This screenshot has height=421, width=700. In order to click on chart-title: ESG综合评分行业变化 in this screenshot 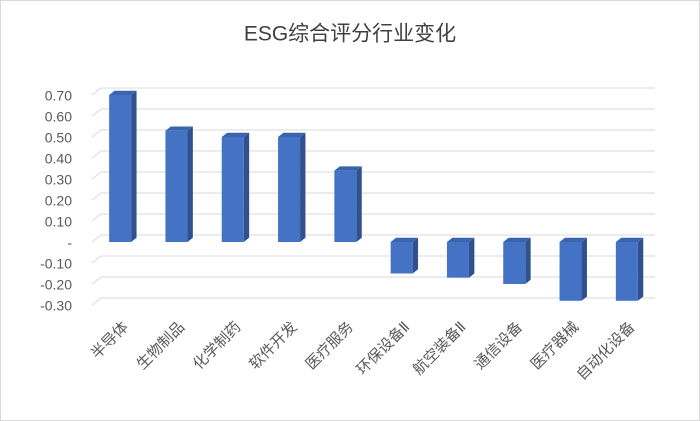, I will do `click(350, 34)`.